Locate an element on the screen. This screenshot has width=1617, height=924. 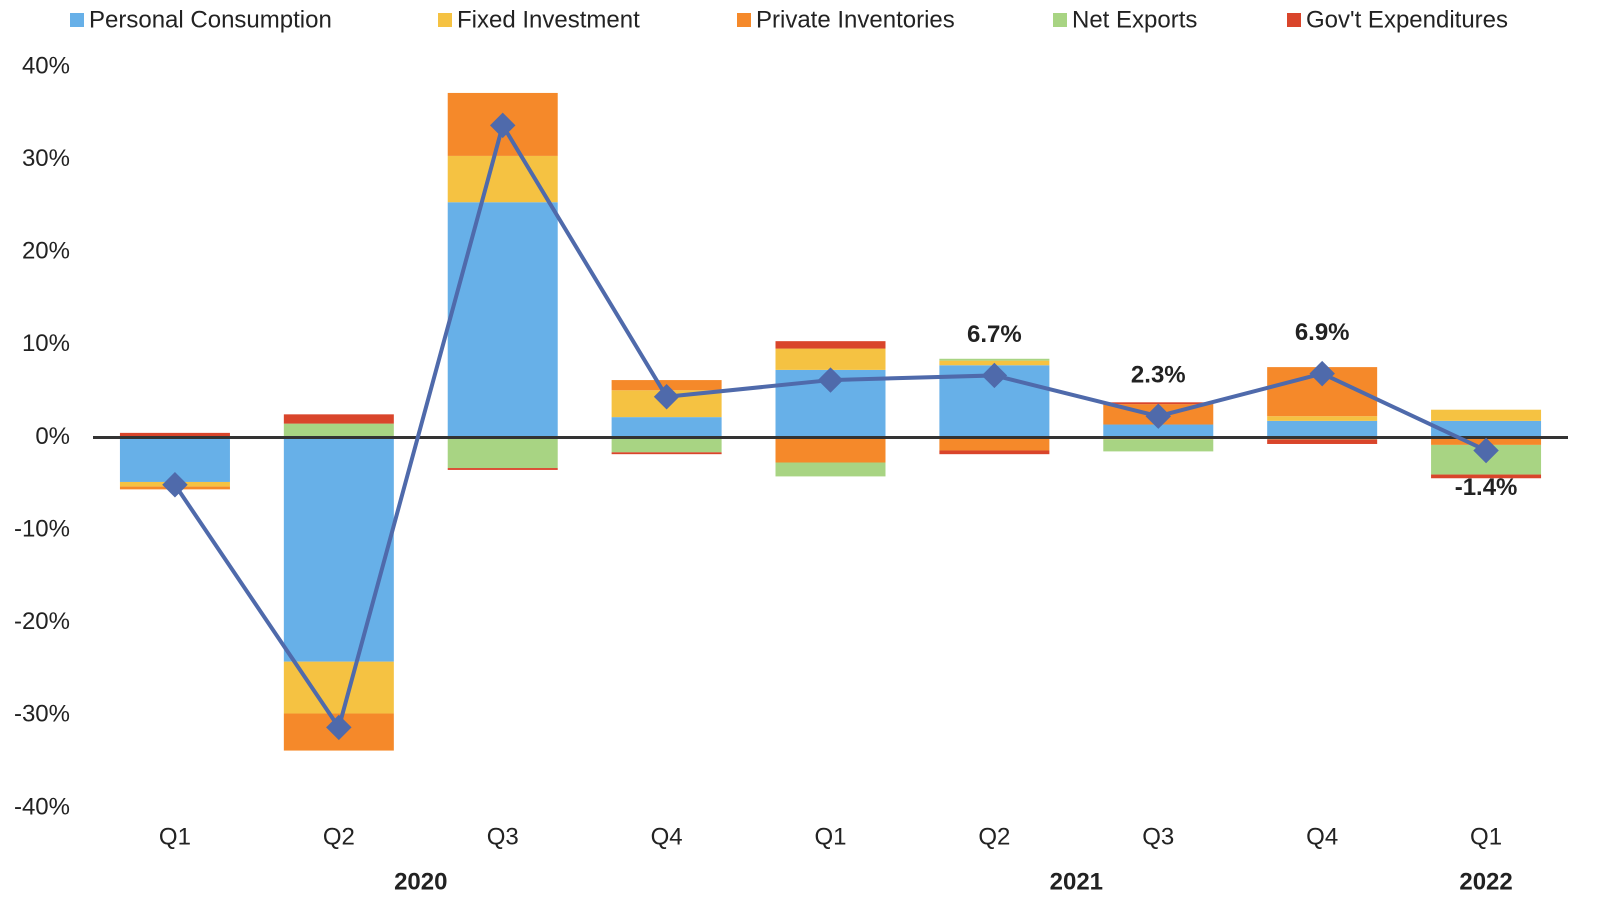
y-tick-label: 20% is located at coordinates (46, 251).